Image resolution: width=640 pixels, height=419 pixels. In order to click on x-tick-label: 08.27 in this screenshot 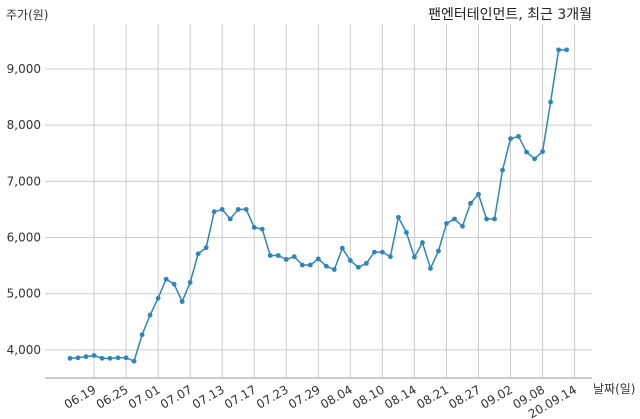, I will do `click(464, 396)`.